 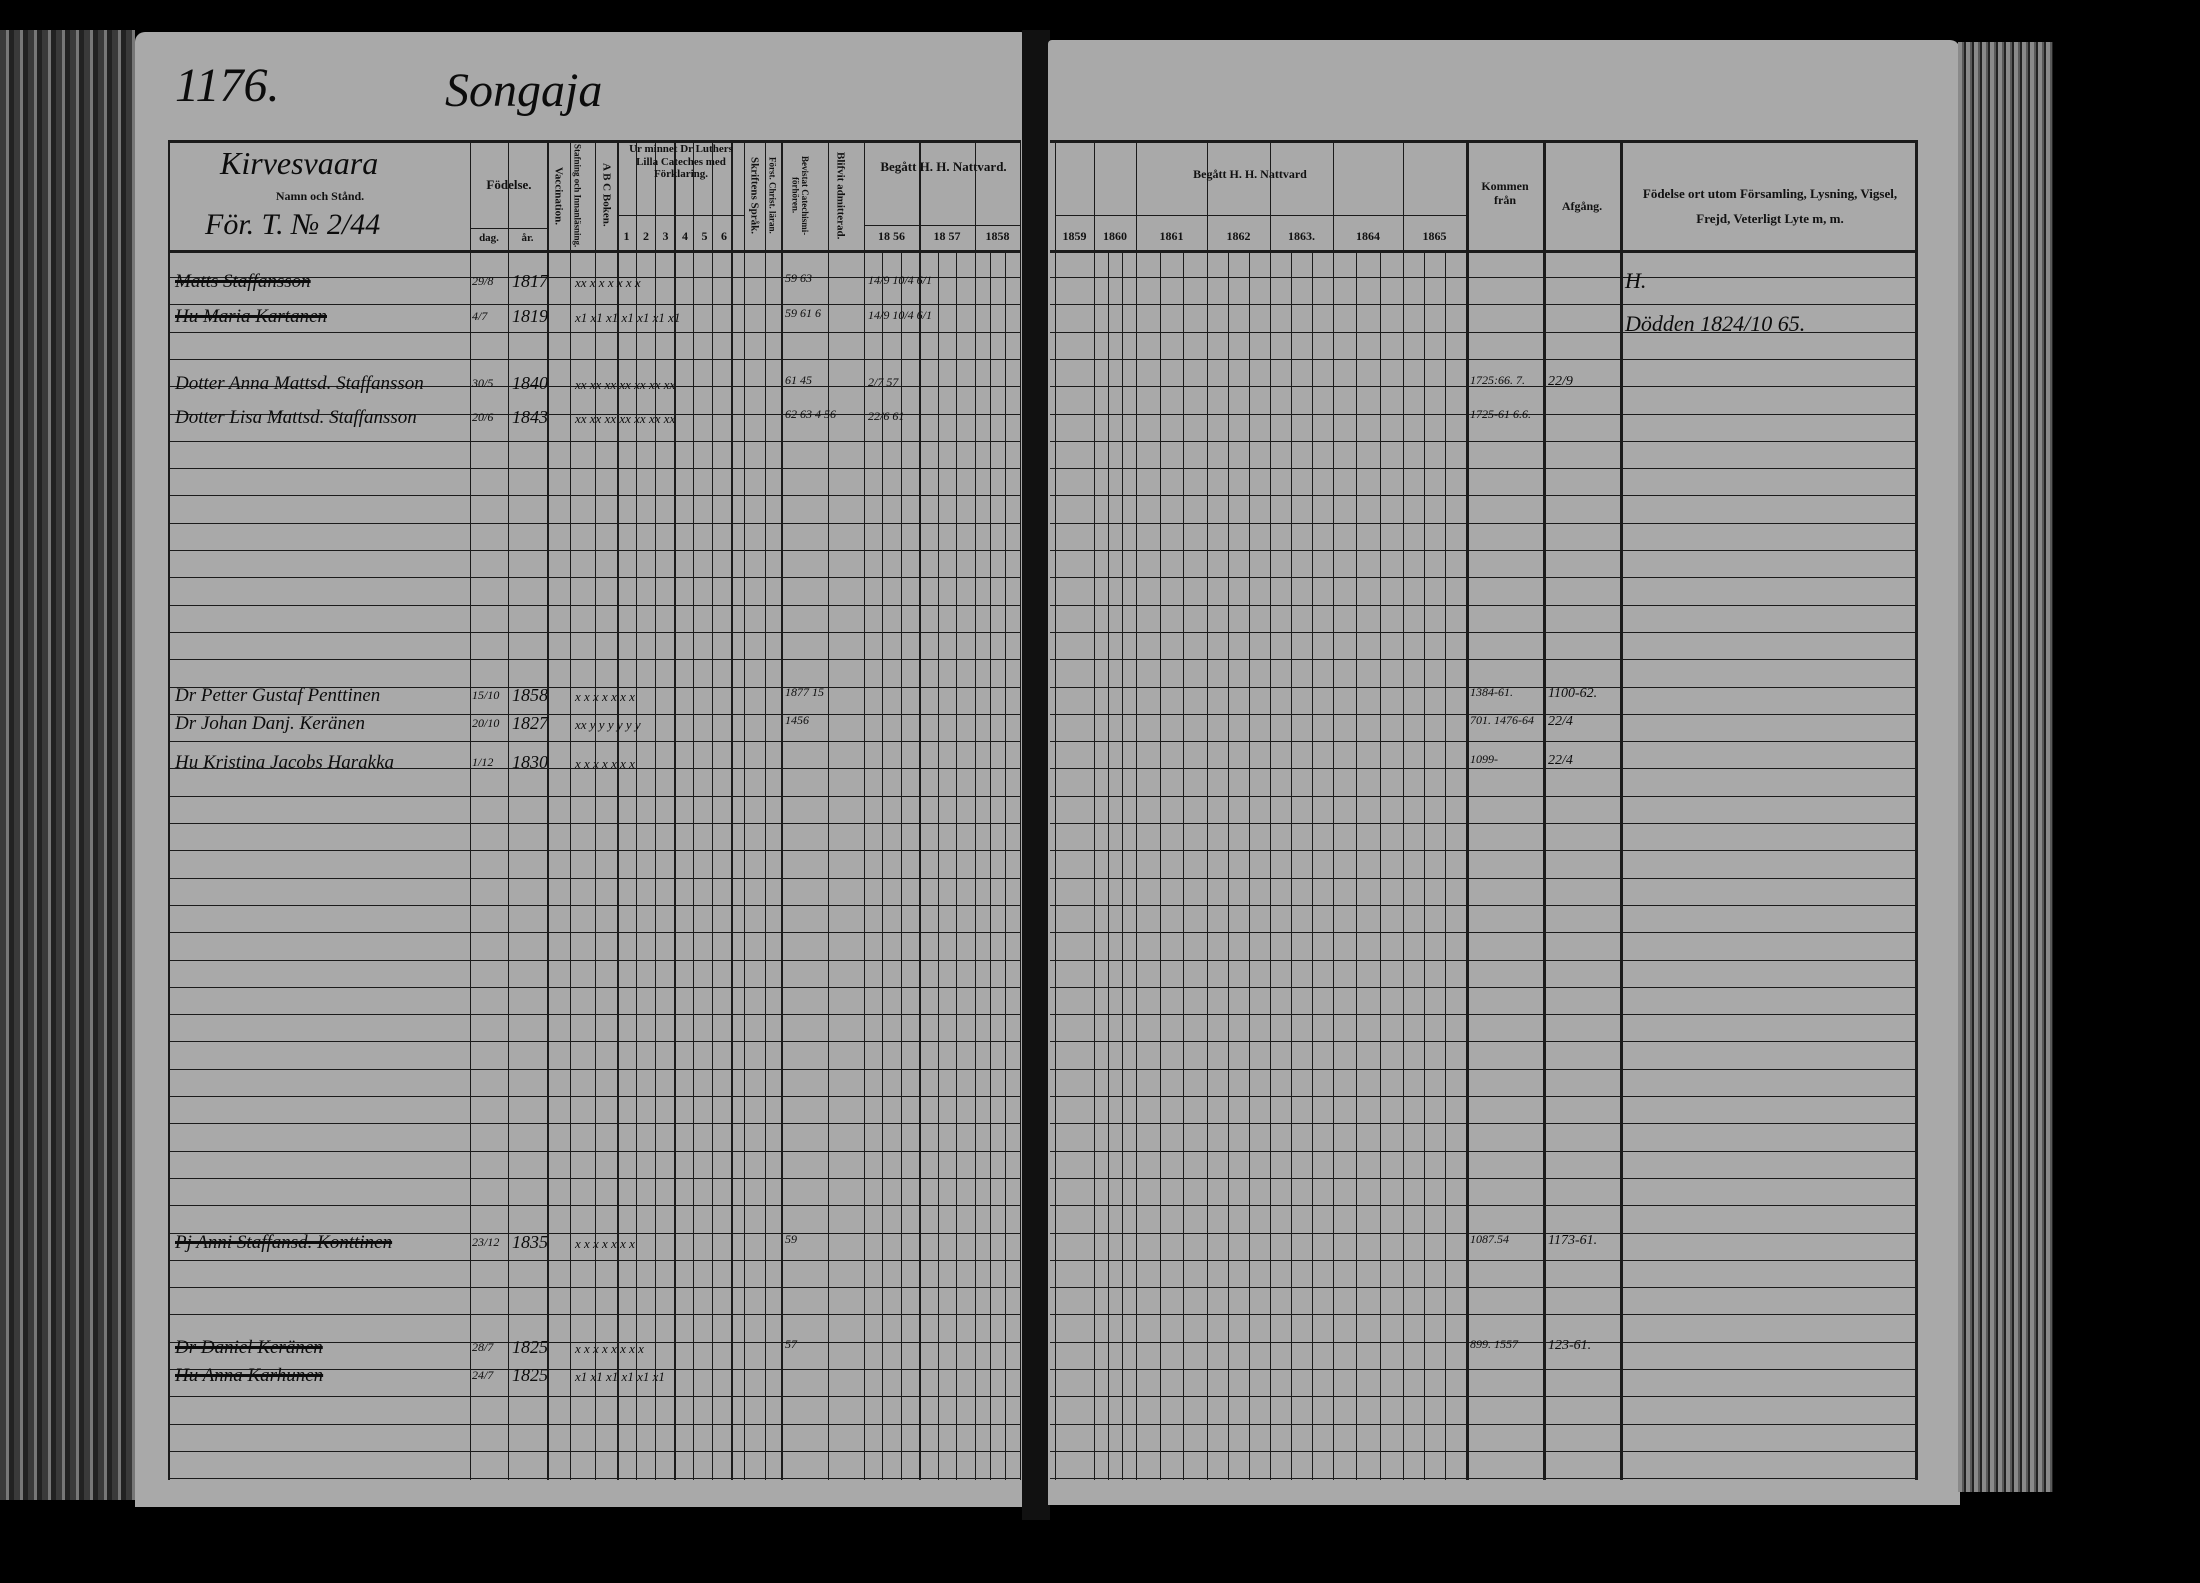 I want to click on entry-birth-day: 29/8, so click(x=483, y=281).